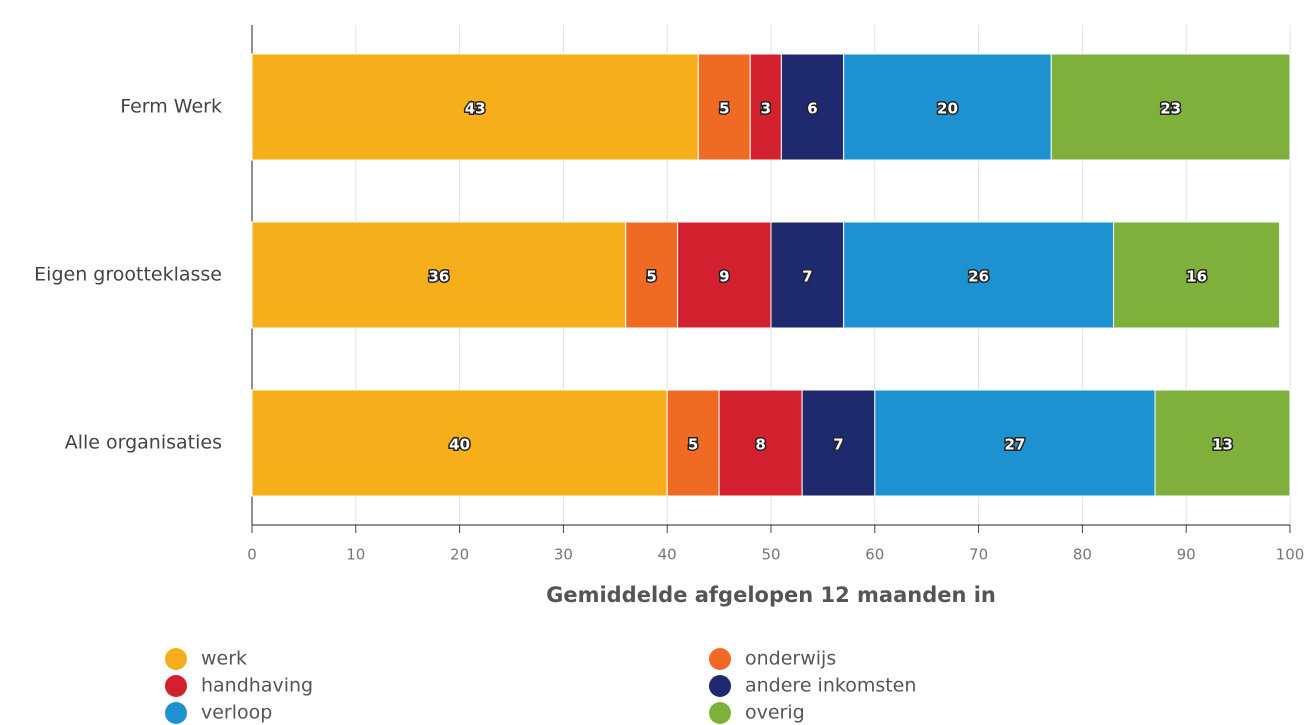 The image size is (1310, 725). What do you see at coordinates (1186, 555) in the screenshot?
I see `x-tick-label: 90` at bounding box center [1186, 555].